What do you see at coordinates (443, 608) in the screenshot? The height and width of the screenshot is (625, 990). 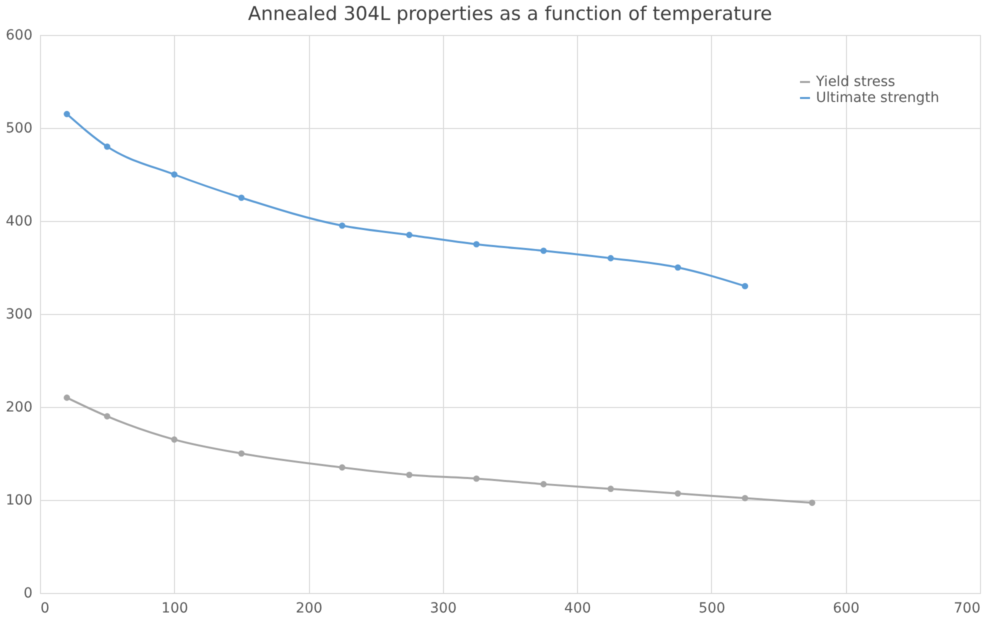 I see `x-tick-label: 300` at bounding box center [443, 608].